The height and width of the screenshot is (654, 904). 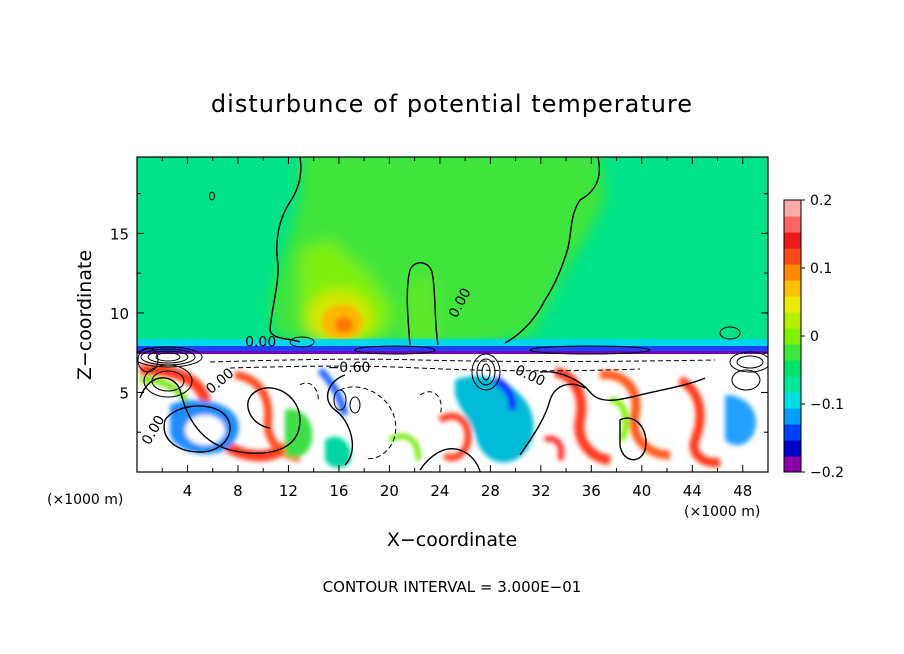 I want to click on y-tick-label: 15, so click(x=119, y=234).